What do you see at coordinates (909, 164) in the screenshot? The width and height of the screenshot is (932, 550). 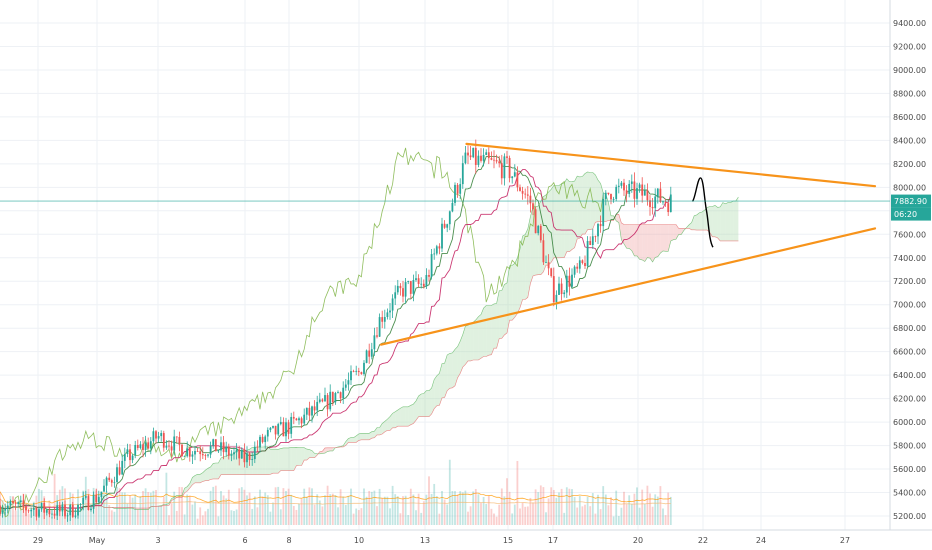 I see `y-tick-label: 8200.00` at bounding box center [909, 164].